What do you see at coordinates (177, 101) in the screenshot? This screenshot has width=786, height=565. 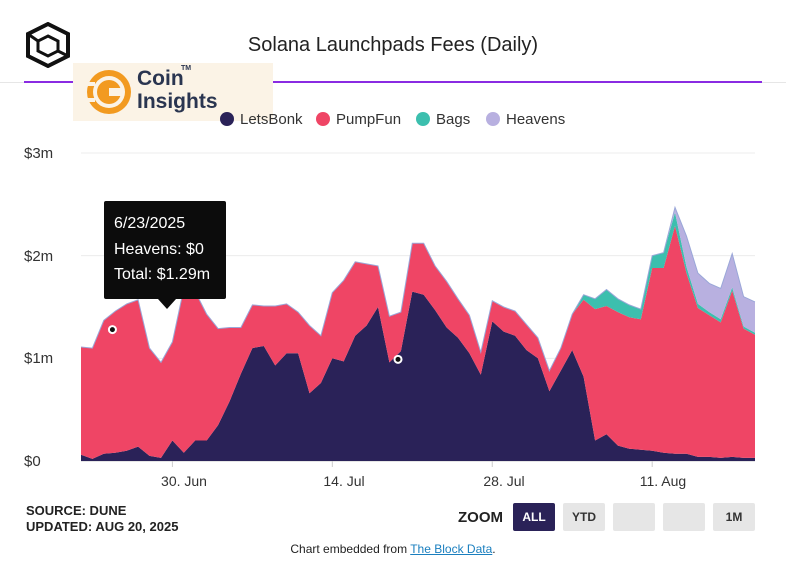 I see `wordmark-line2: Insights` at bounding box center [177, 101].